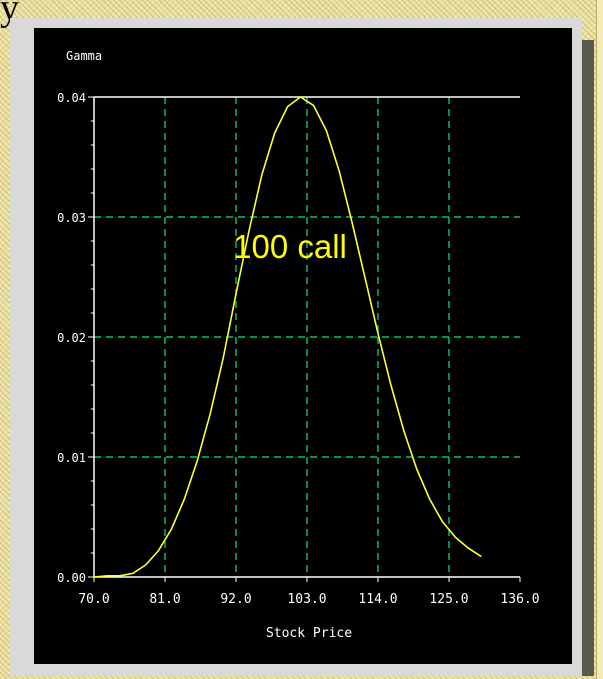  I want to click on right-edge-strip, so click(599, 339).